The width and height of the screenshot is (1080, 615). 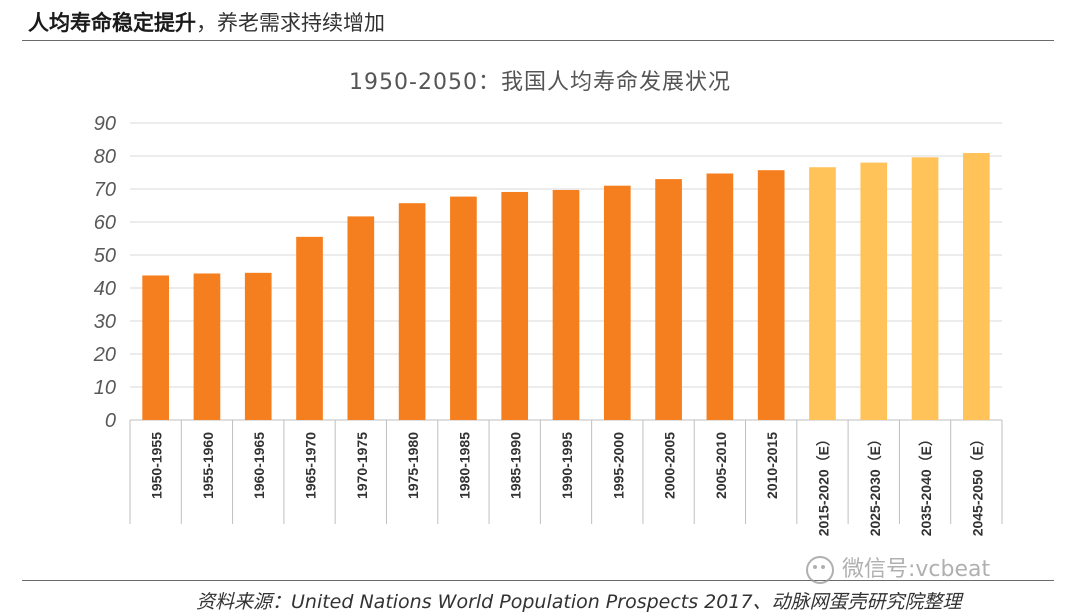 What do you see at coordinates (670, 465) in the screenshot?
I see `x-tick-label: 2000-2005` at bounding box center [670, 465].